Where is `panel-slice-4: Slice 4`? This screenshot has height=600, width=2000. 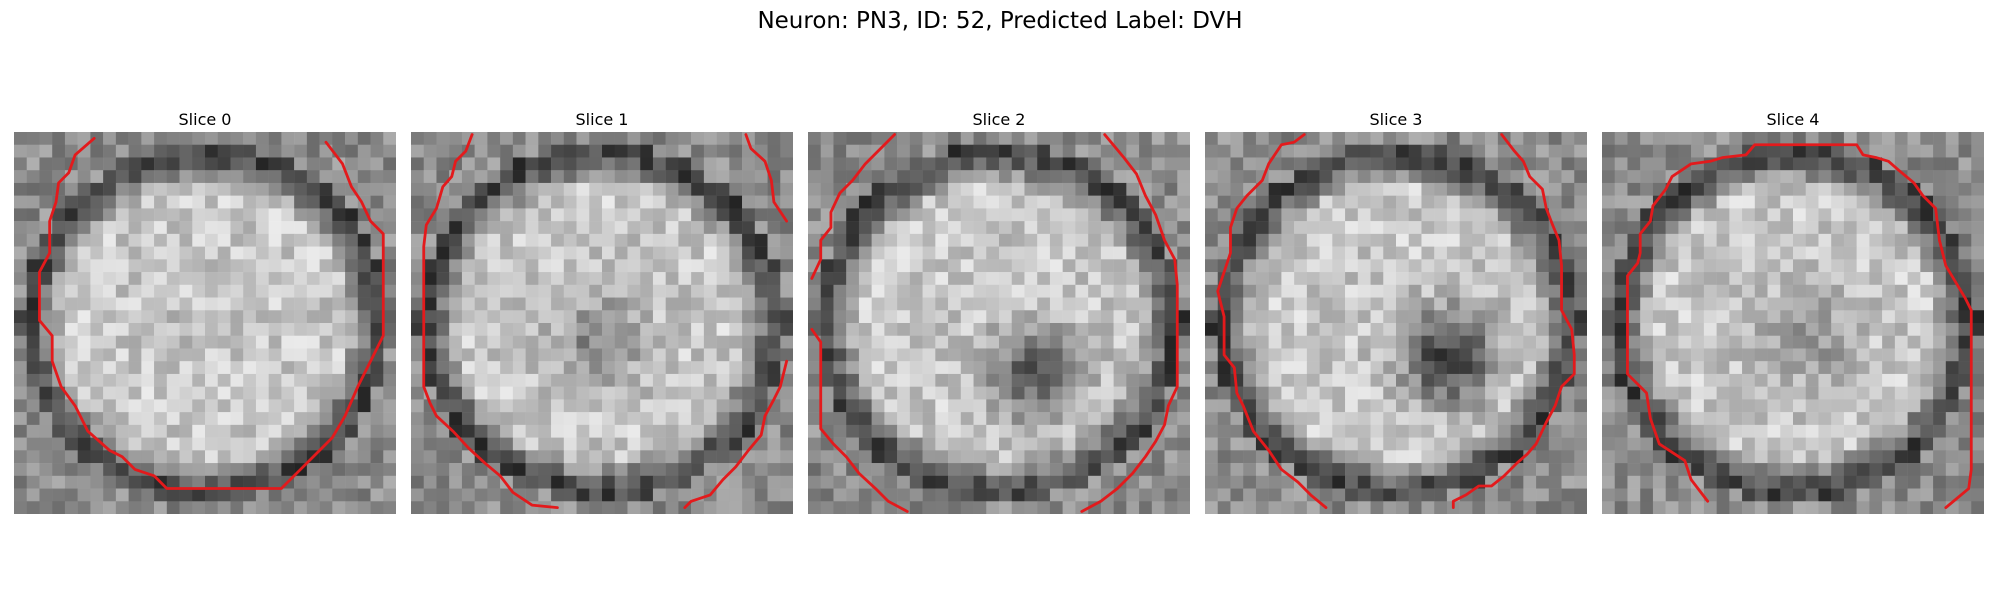 panel-slice-4: Slice 4 is located at coordinates (1793, 311).